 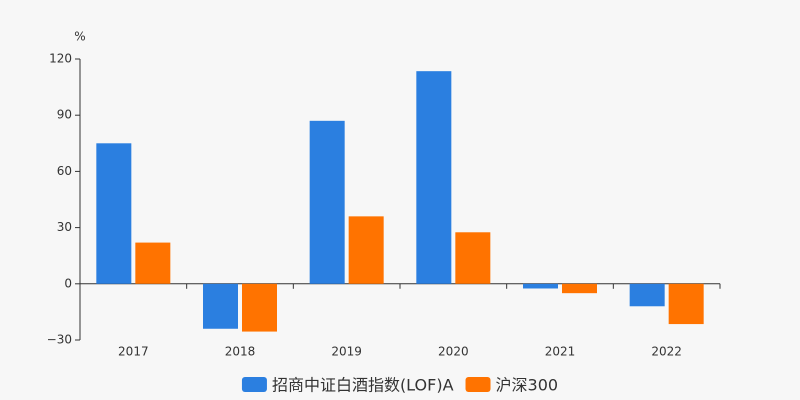 I want to click on legend: 招商中证白酒指数(LOF)A 沪深300, so click(x=400, y=385).